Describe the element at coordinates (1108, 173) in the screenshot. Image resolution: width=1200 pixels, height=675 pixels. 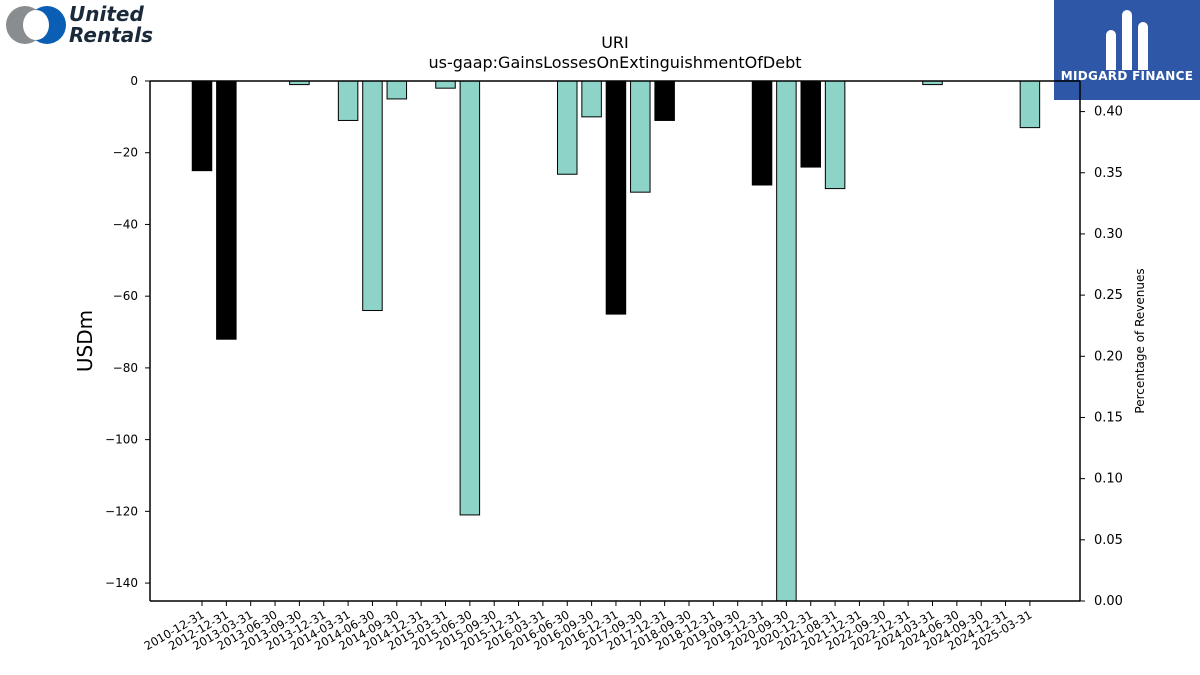
I see `y2-tick-label: 0.35` at that location.